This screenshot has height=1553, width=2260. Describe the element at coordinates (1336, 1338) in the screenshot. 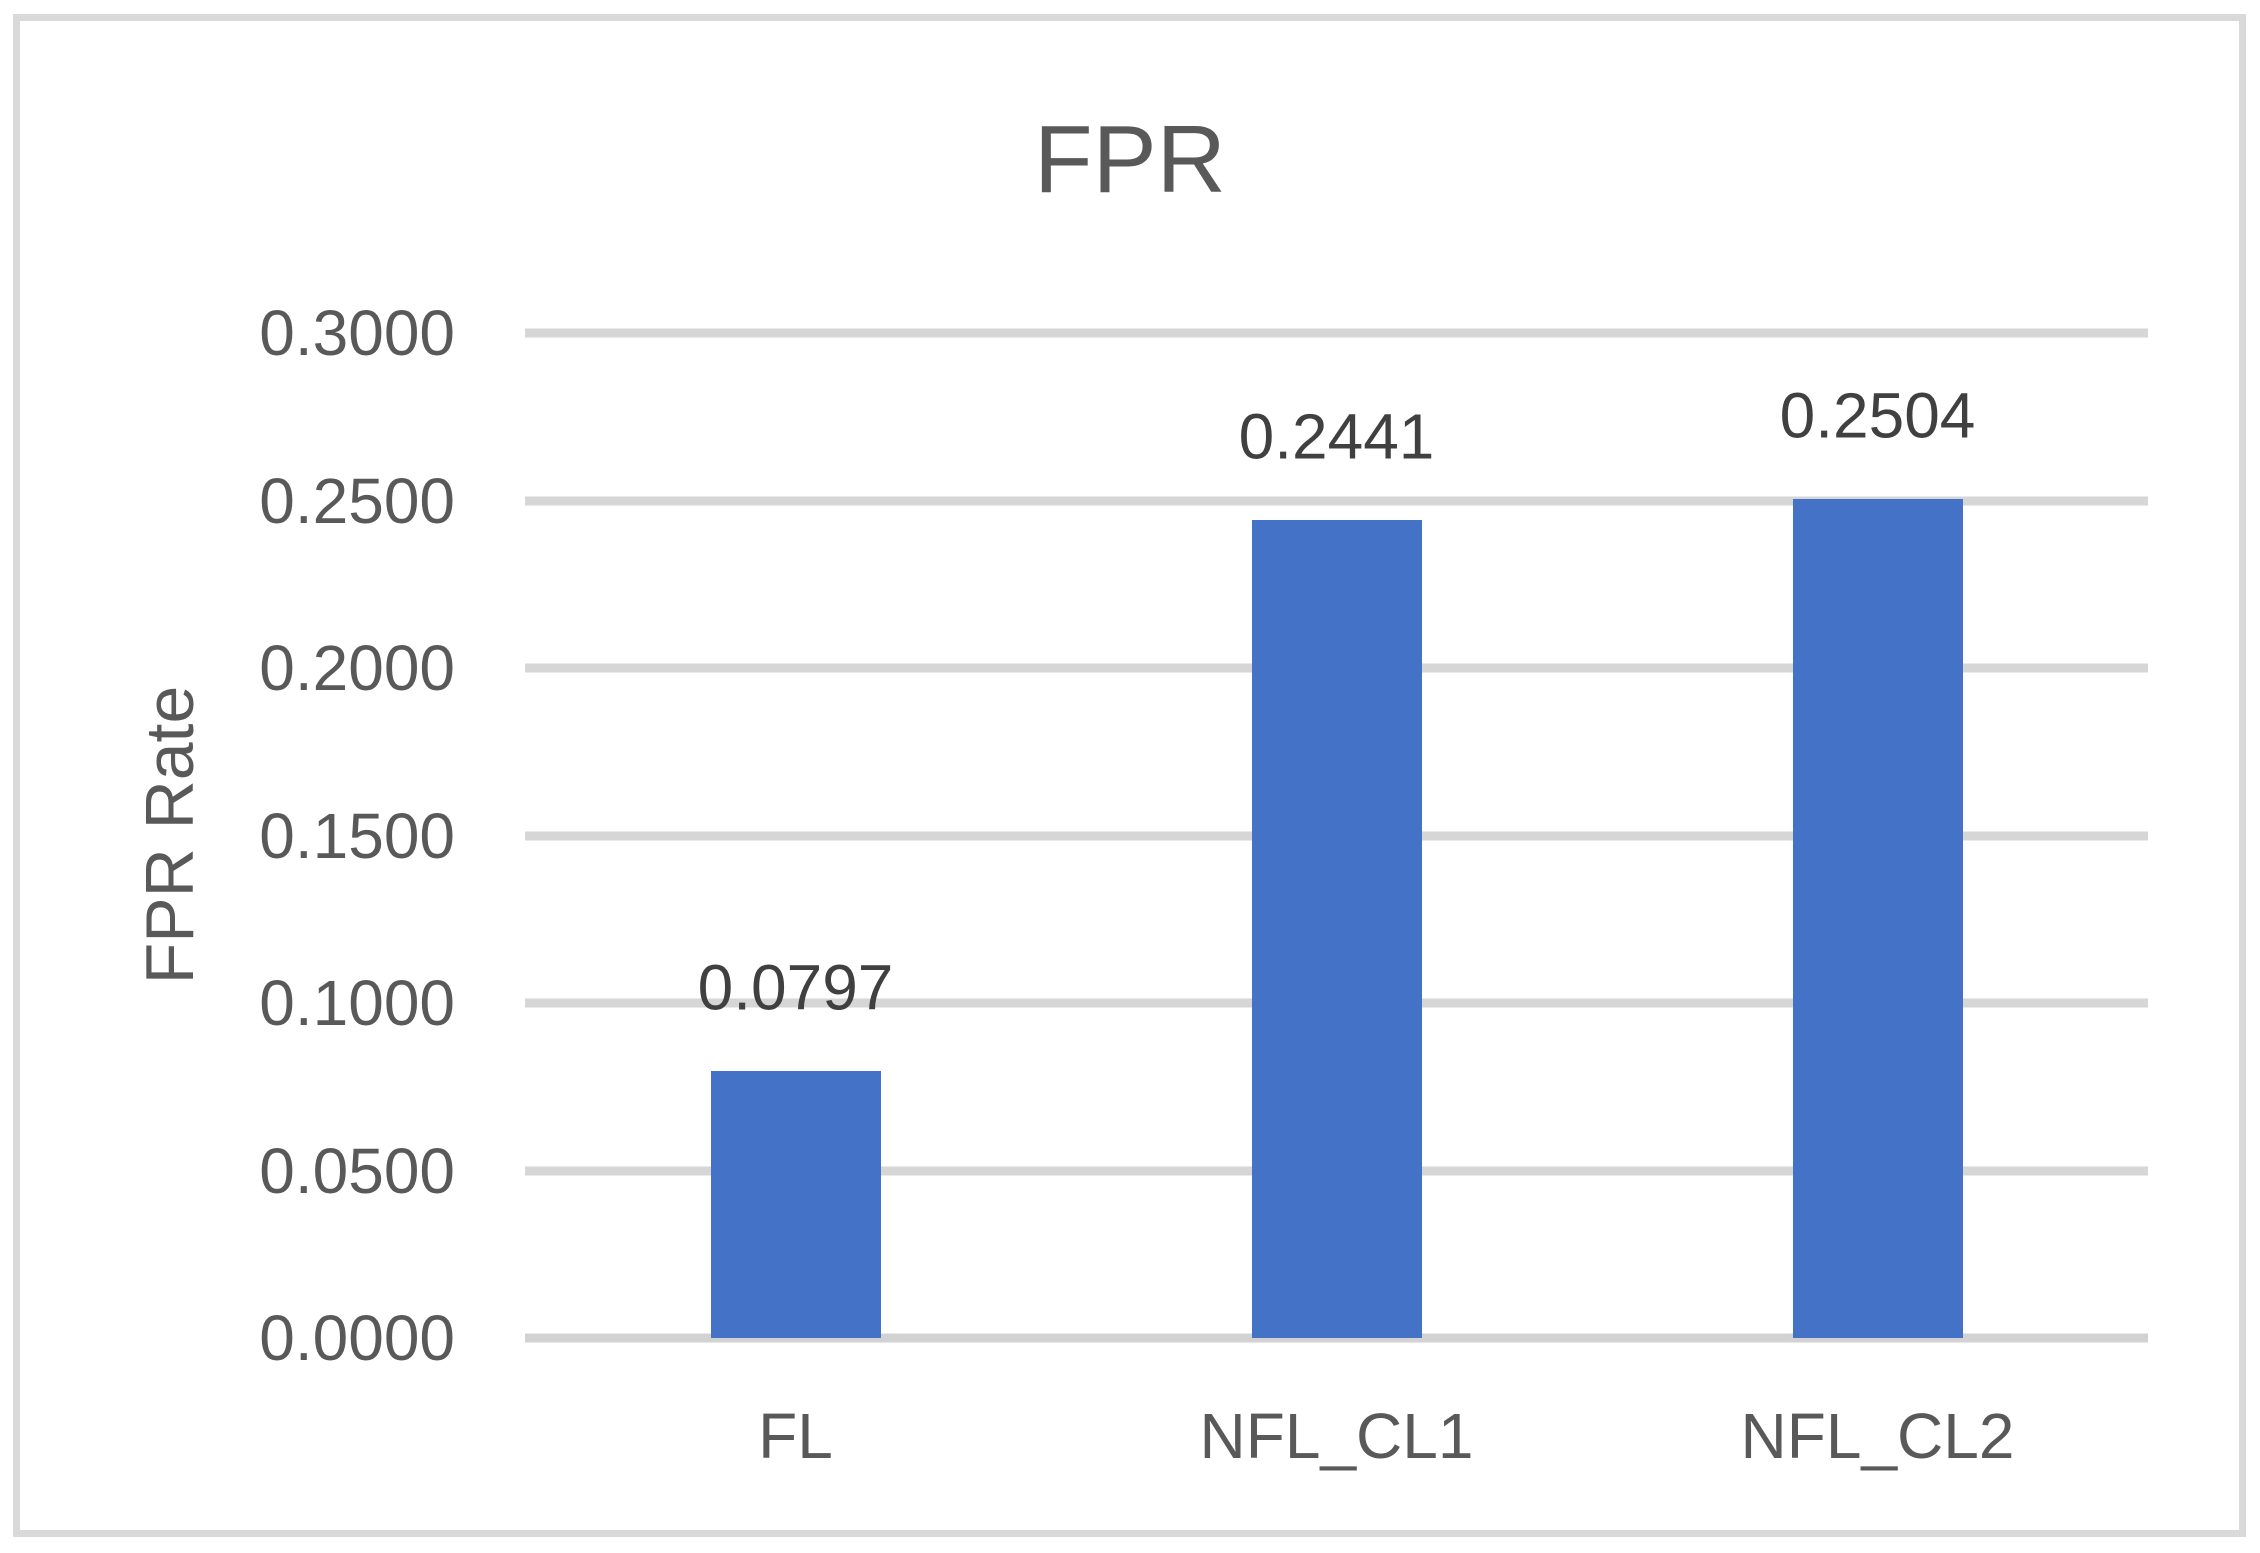

I see `x-axis-line` at that location.